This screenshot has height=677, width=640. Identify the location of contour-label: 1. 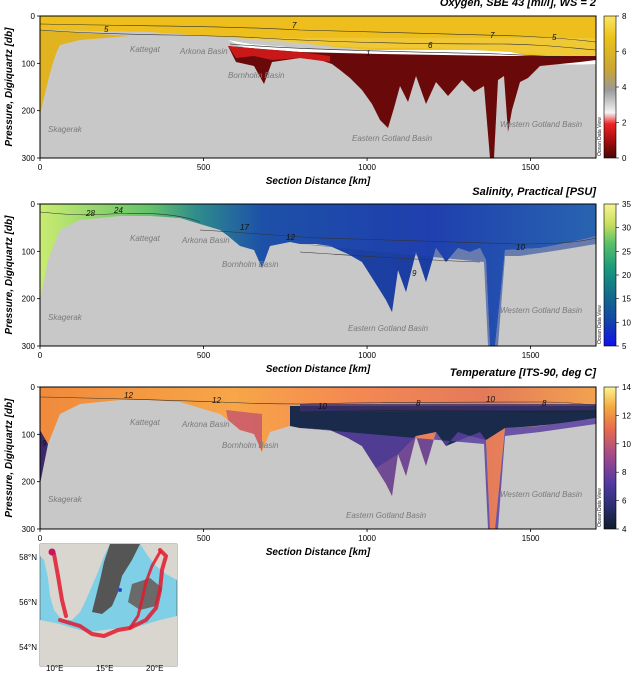
(368, 53).